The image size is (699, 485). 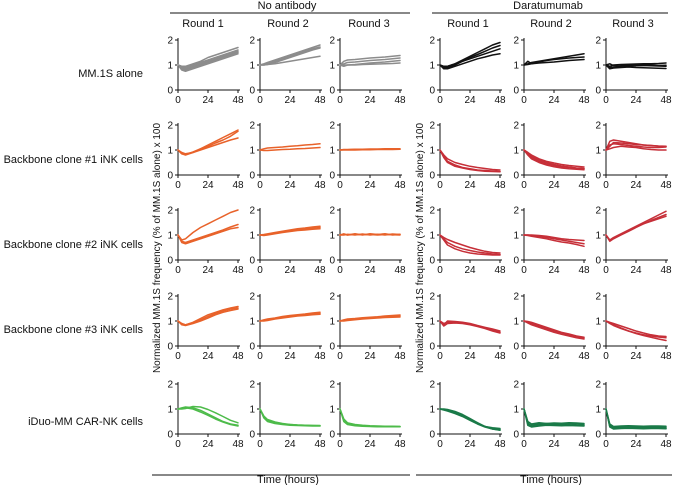 What do you see at coordinates (551, 241) in the screenshot?
I see `panel-b2-daratumumab-round-2: 0 1 2 0 24 48` at bounding box center [551, 241].